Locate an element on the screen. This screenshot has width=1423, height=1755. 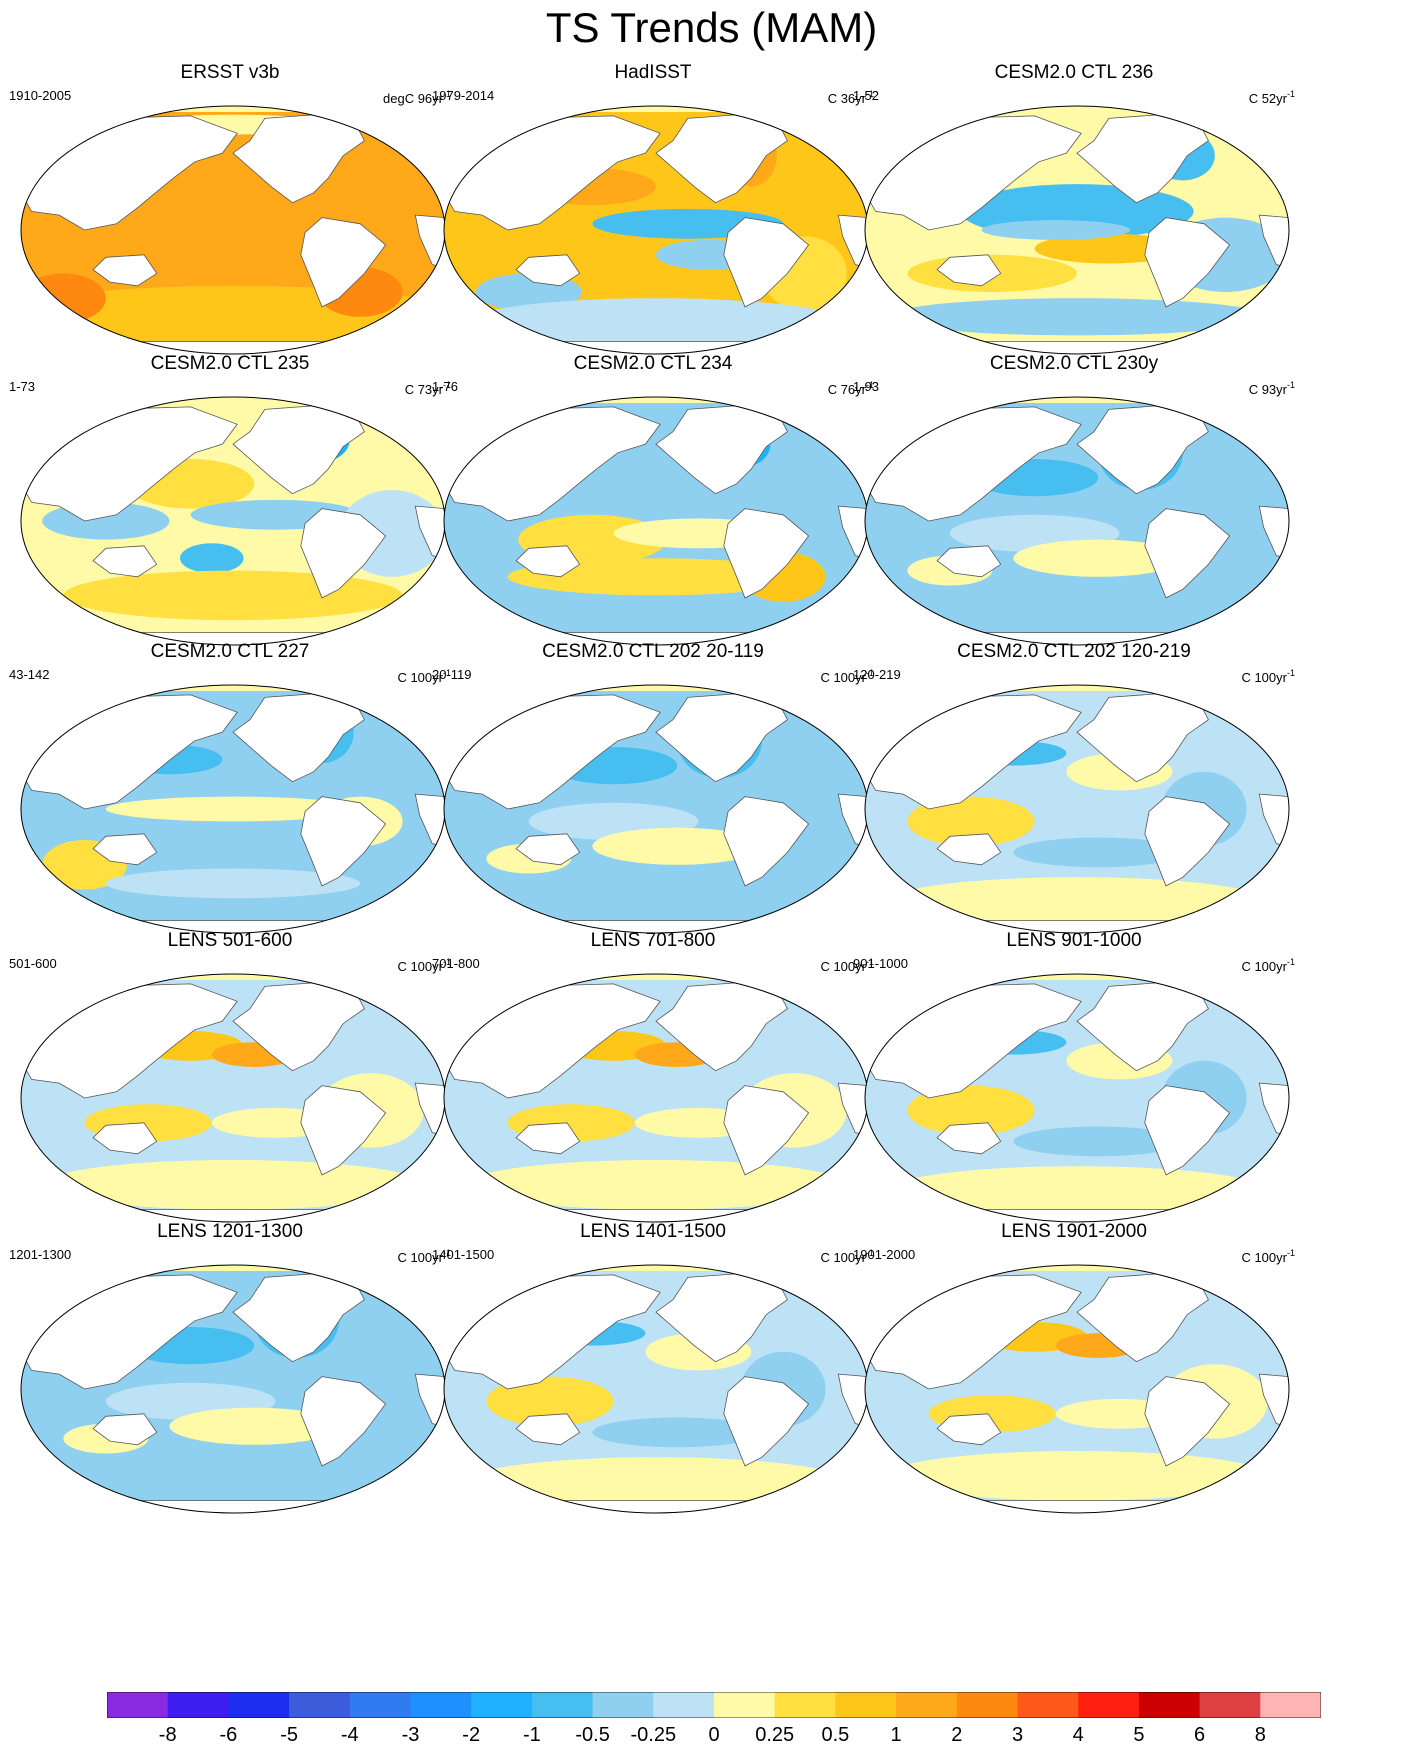
panel-period: 1979-2014 is located at coordinates (463, 95).